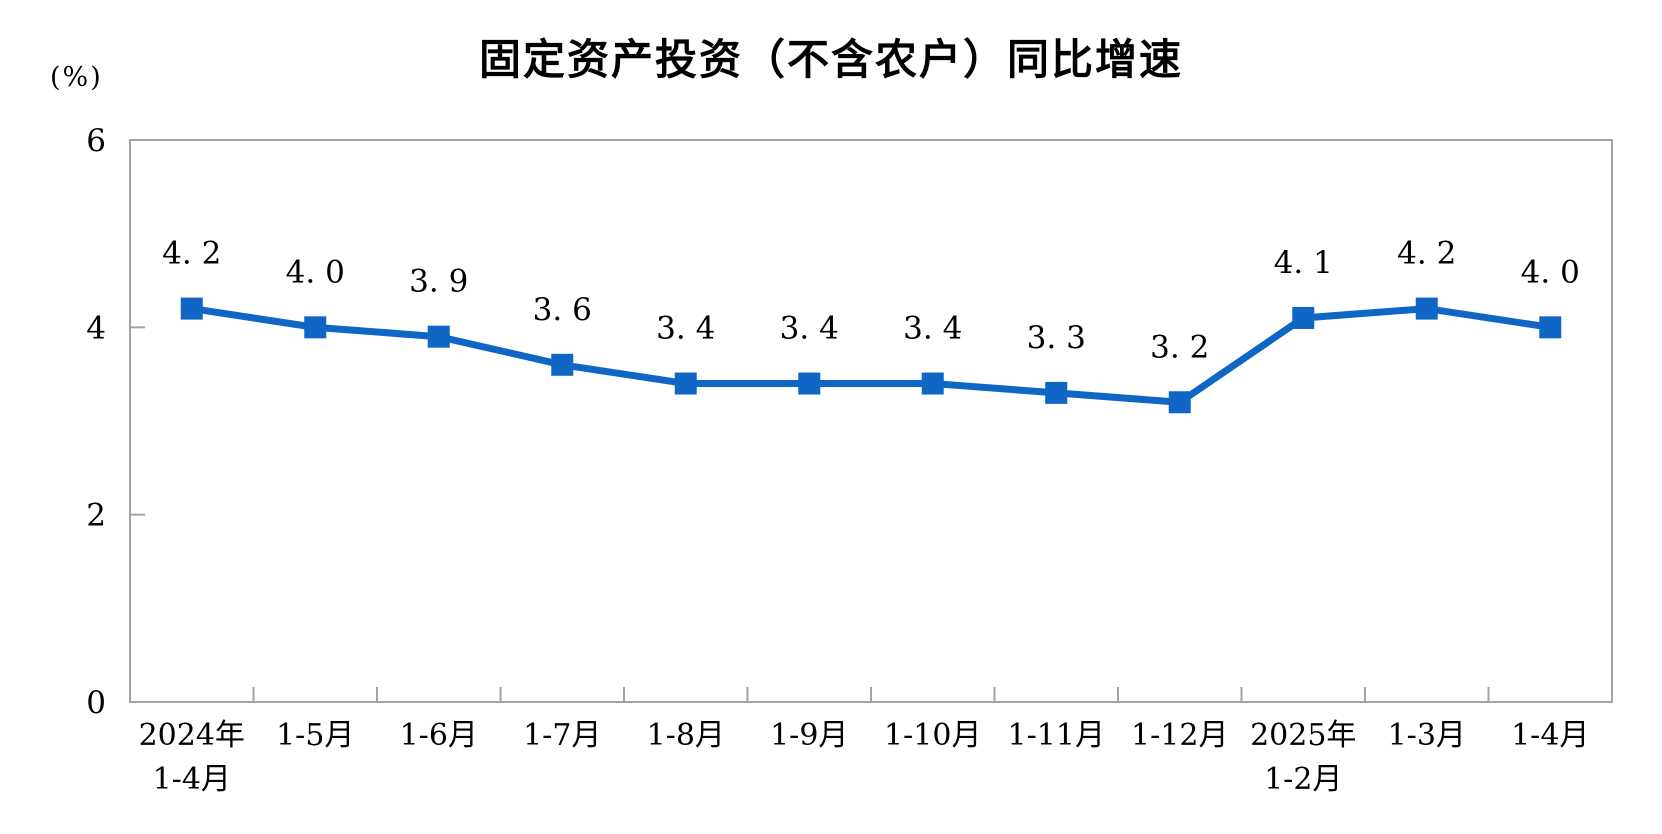 The width and height of the screenshot is (1662, 834). What do you see at coordinates (1303, 779) in the screenshot?
I see `x-tick-label: 1-2月` at bounding box center [1303, 779].